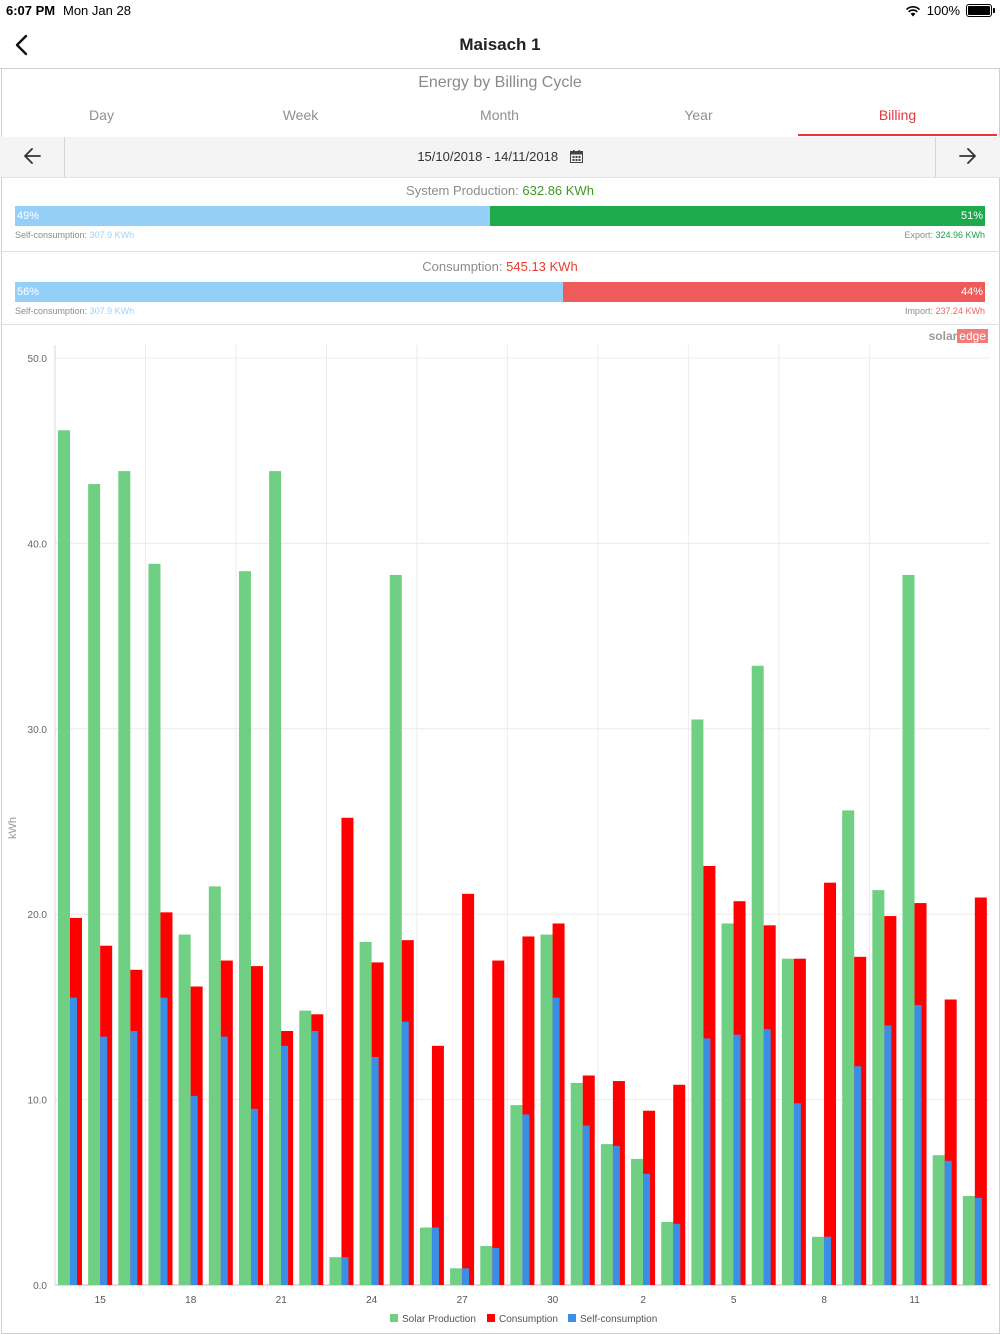 Image resolution: width=1000 pixels, height=1334 pixels. I want to click on date-range: 15/10/2018 - 14/11/2018, so click(500, 156).